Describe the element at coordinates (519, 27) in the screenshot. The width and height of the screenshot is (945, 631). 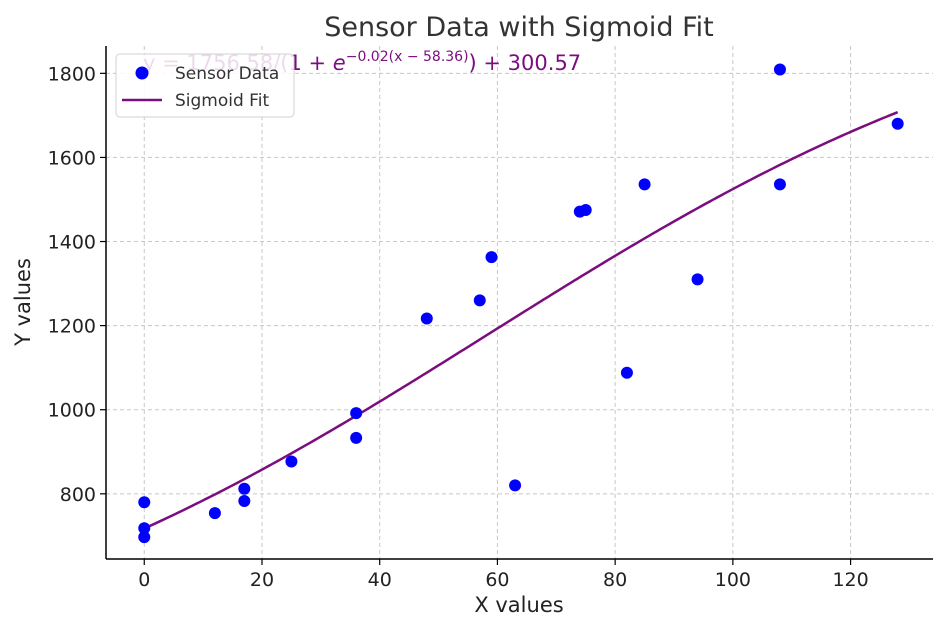
I see `chart-title: Sensor Data with Sigmoid Fit` at that location.